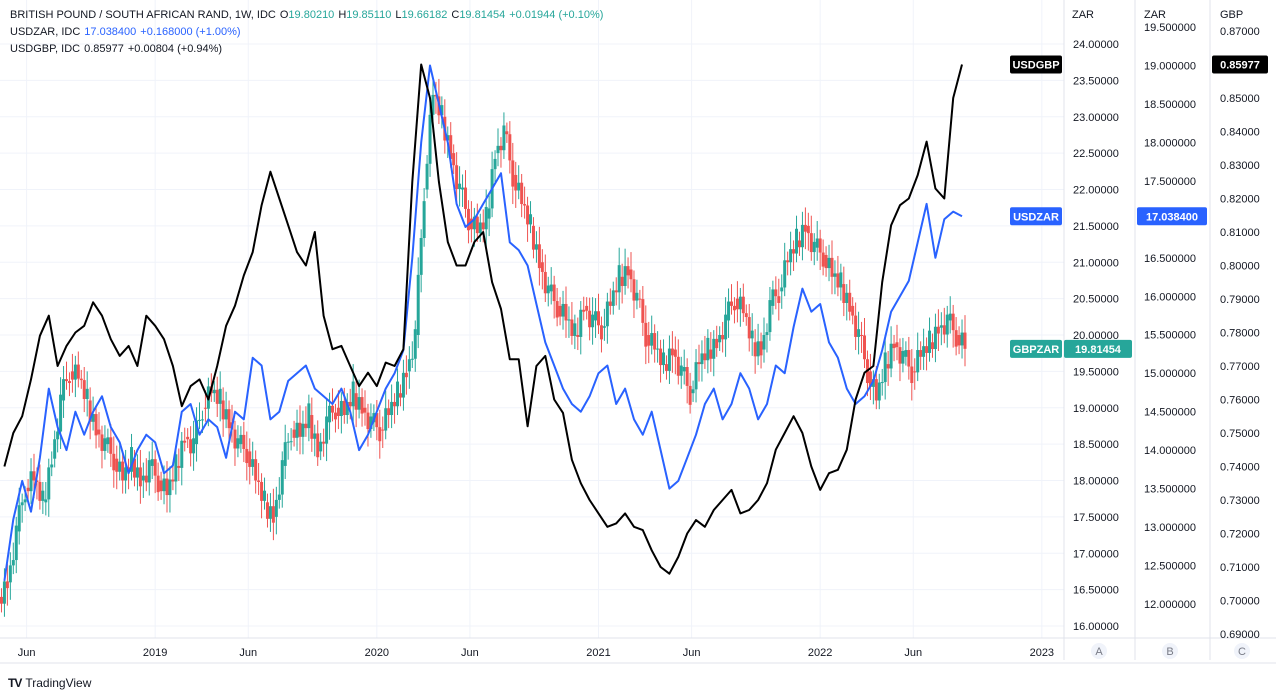 This screenshot has width=1276, height=698. What do you see at coordinates (1240, 133) in the screenshot?
I see `axis-c-tick: 0.84000` at bounding box center [1240, 133].